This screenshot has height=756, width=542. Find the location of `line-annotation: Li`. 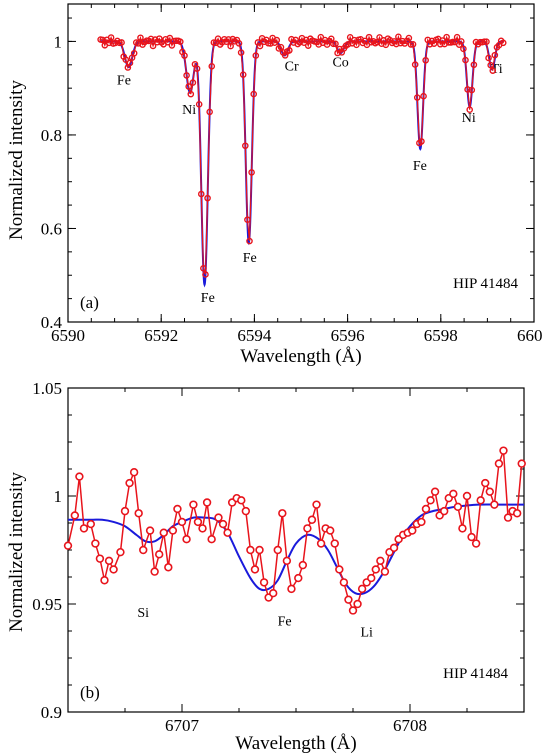

line-annotation: Li is located at coordinates (366, 632).